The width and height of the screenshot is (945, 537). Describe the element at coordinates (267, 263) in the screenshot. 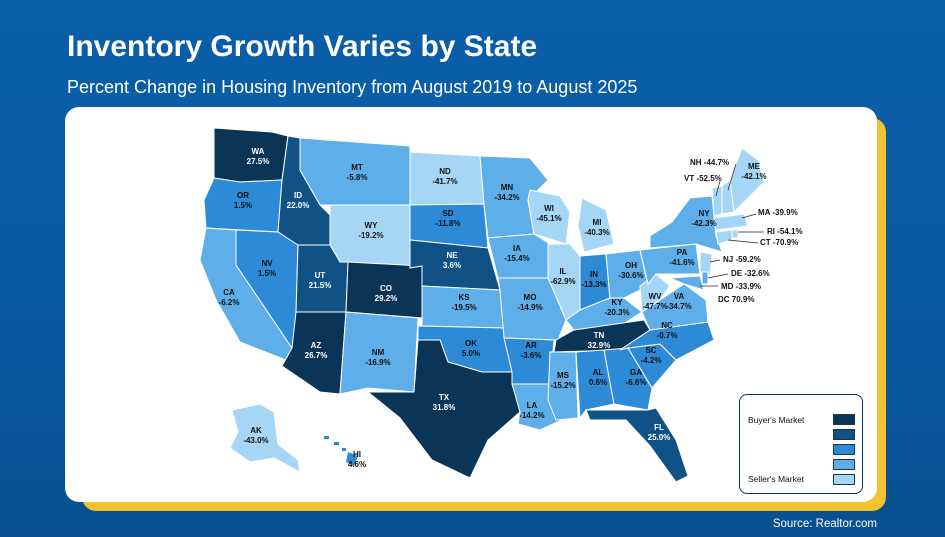

I see `state-name: NV` at that location.